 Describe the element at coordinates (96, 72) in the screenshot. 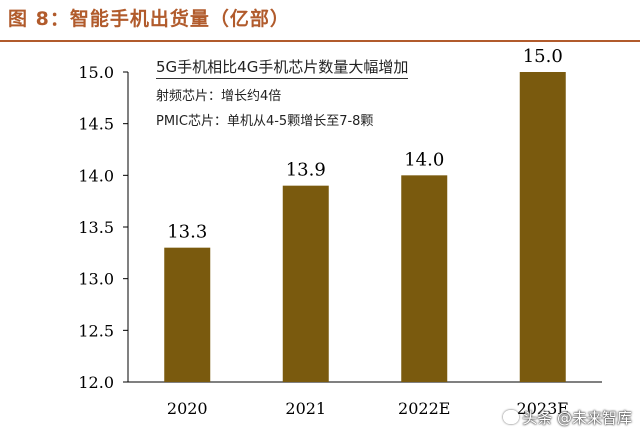

I see `y-tick-label: 15.0` at that location.